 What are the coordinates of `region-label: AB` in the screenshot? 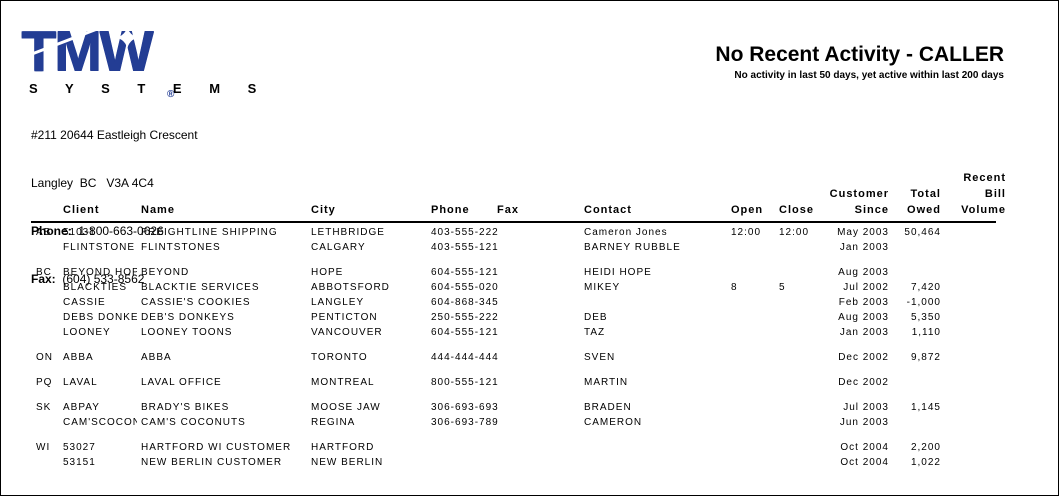 It's located at (44, 232).